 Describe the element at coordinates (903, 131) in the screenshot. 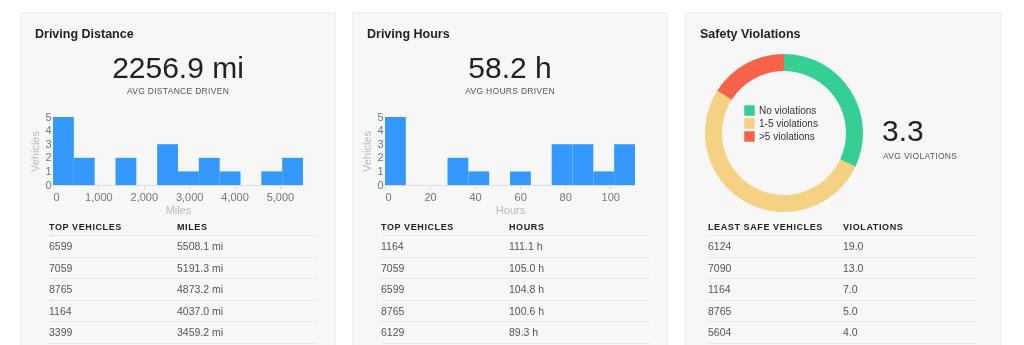

I see `text: 3.3` at that location.